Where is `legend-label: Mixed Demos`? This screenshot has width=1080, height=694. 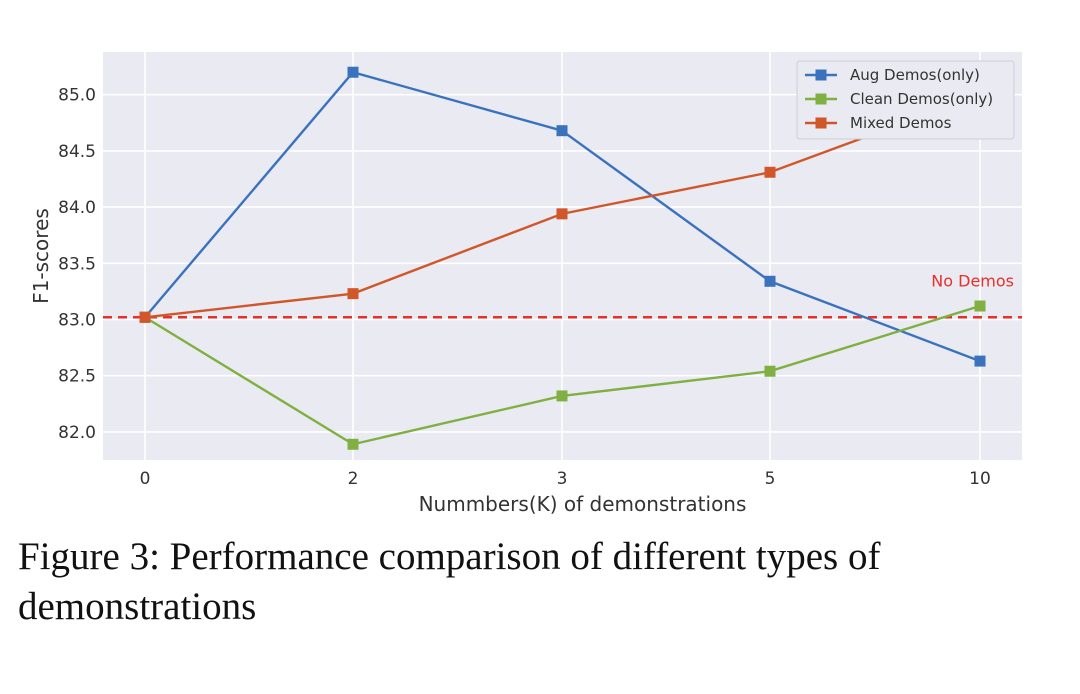
legend-label: Mixed Demos is located at coordinates (901, 123).